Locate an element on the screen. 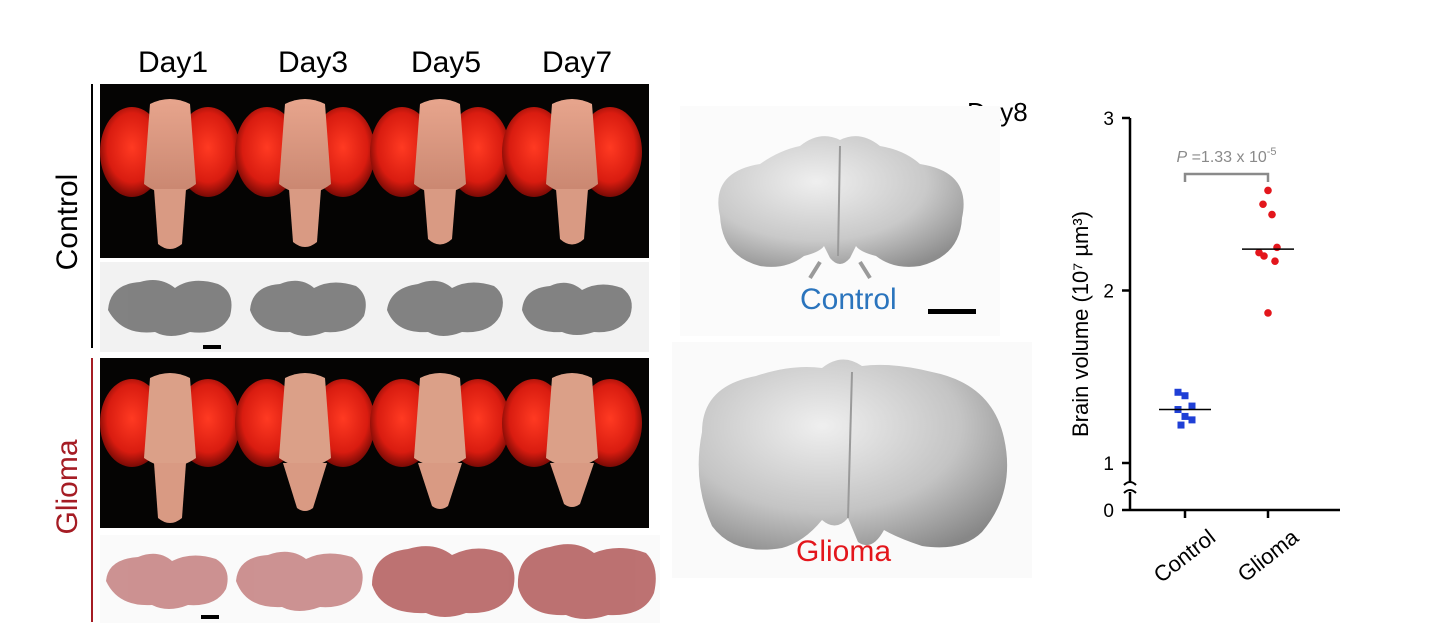  day-label-1: Day1 is located at coordinates (173, 62).